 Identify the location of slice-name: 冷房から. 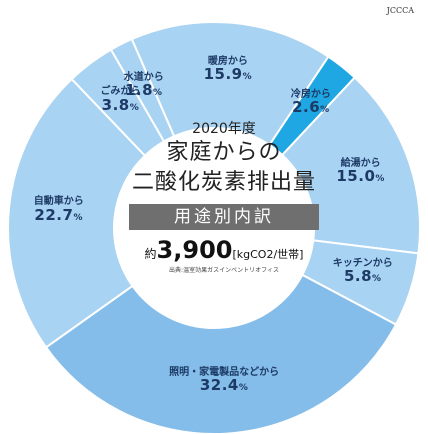
(310, 94).